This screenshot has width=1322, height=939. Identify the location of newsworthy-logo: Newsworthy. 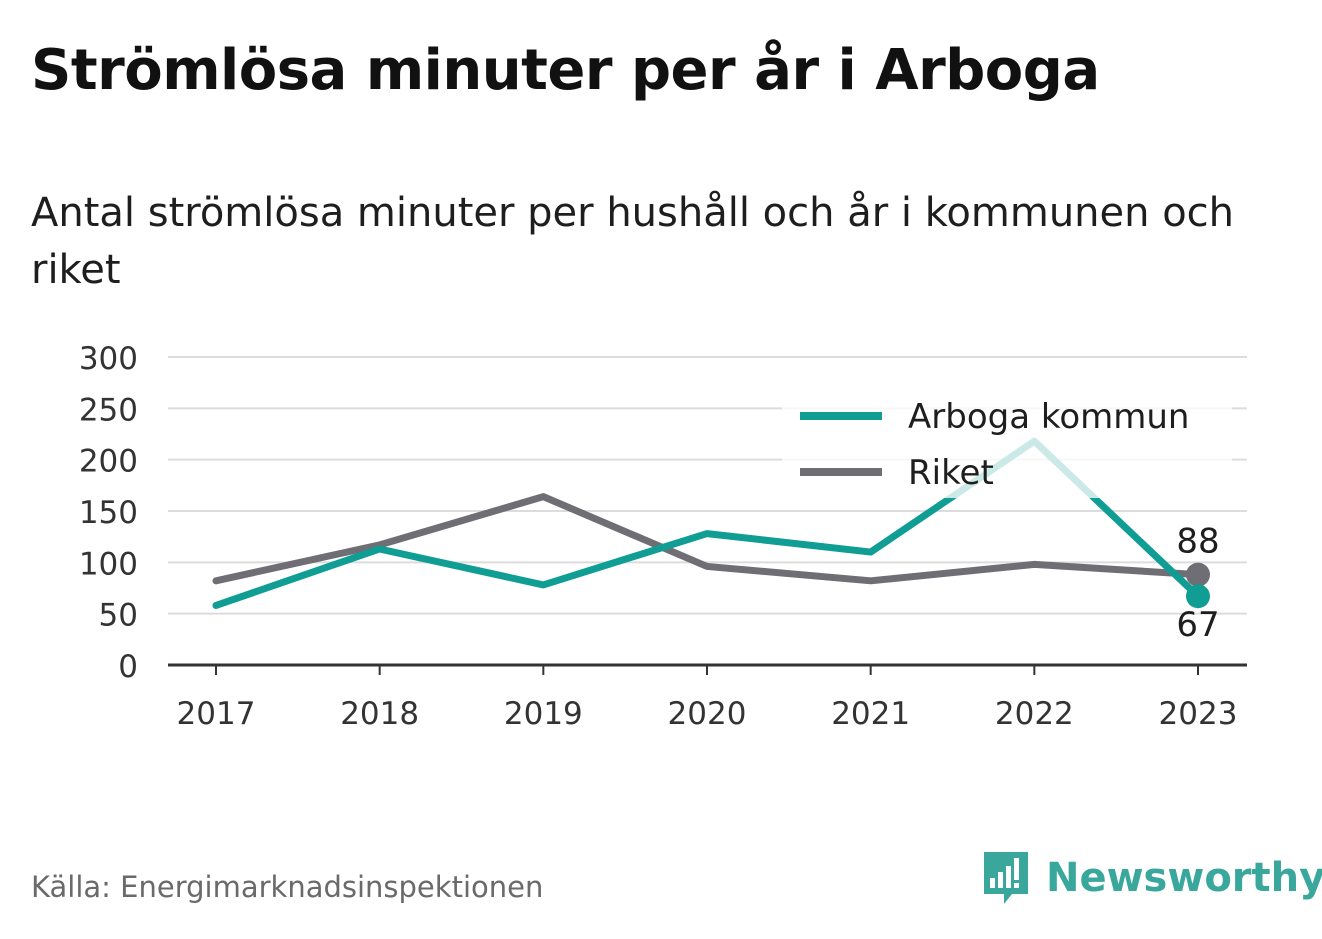
(1151, 878).